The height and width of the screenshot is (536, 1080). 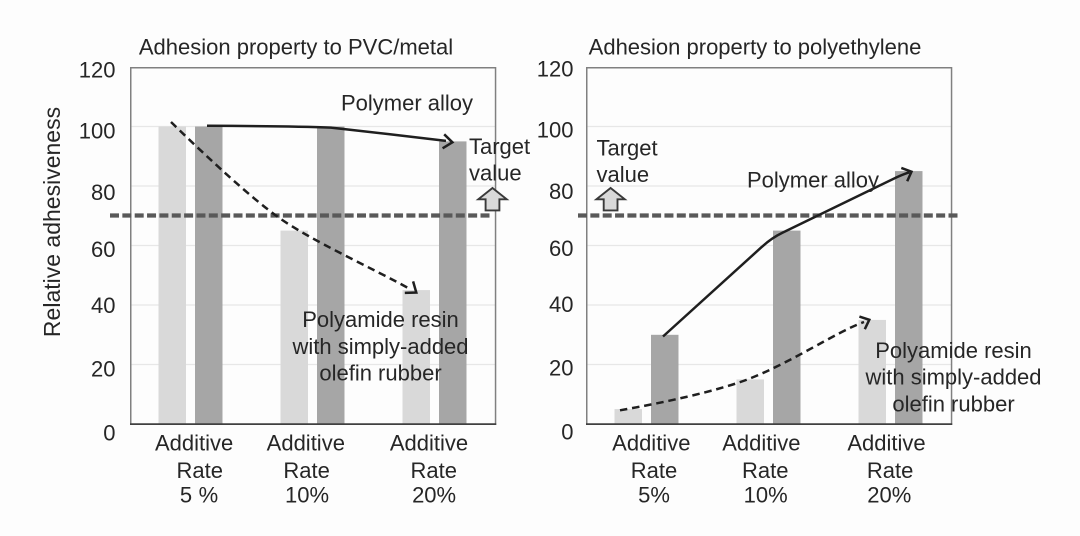 What do you see at coordinates (755, 47) in the screenshot?
I see `svg-text:Adhesion property to polyethyl: Adhesion property to polyethylene` at bounding box center [755, 47].